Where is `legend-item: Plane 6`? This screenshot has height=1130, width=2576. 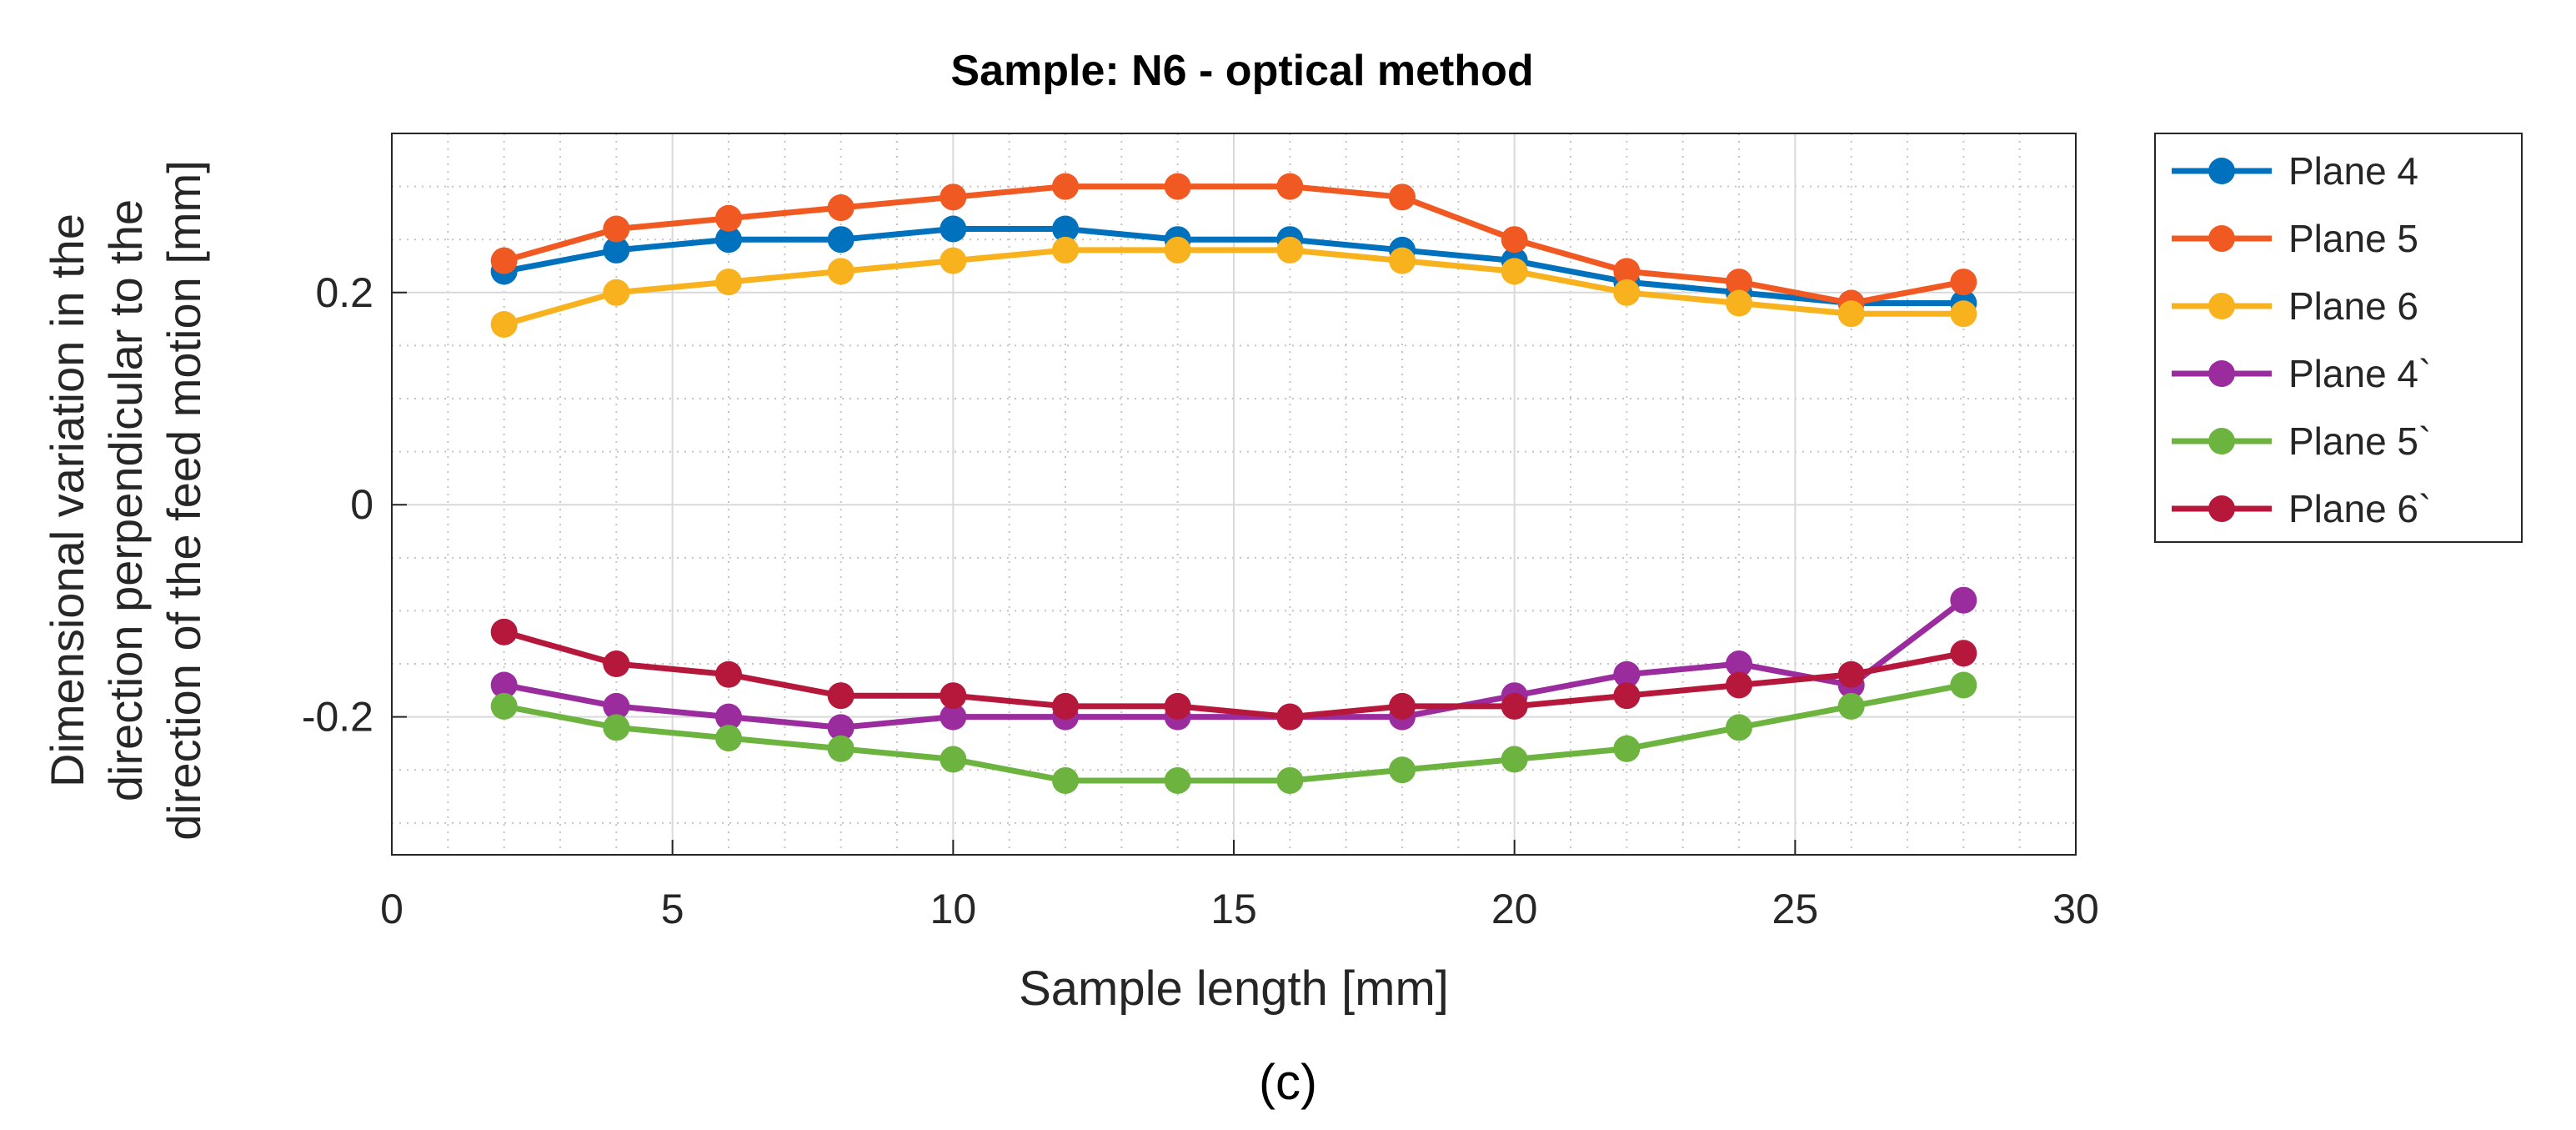 legend-item: Plane 6 is located at coordinates (2295, 306).